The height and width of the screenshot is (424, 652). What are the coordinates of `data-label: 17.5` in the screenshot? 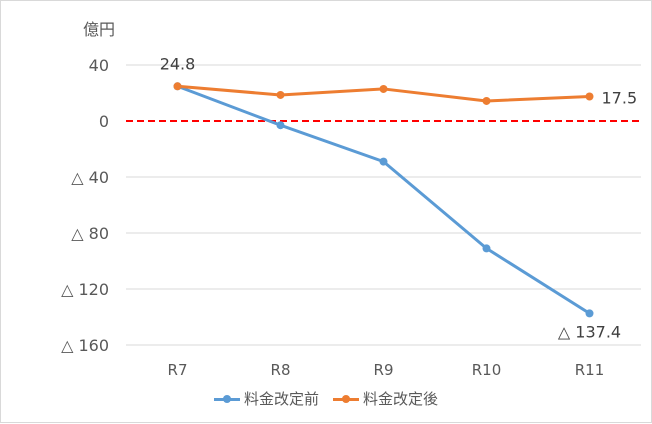 It's located at (620, 98).